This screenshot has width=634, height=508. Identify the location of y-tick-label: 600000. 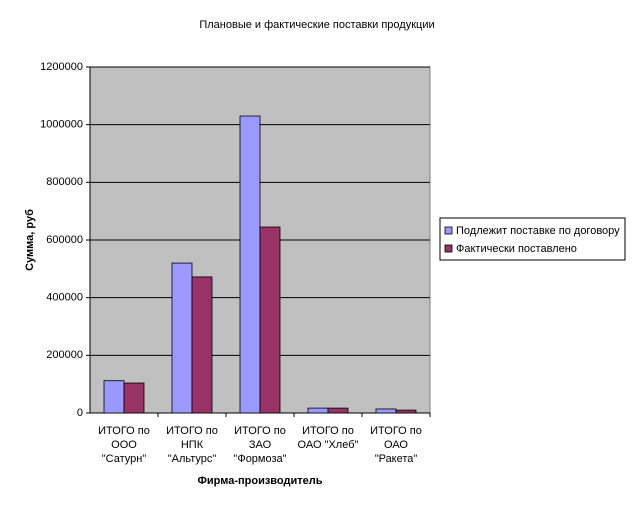
(64, 240).